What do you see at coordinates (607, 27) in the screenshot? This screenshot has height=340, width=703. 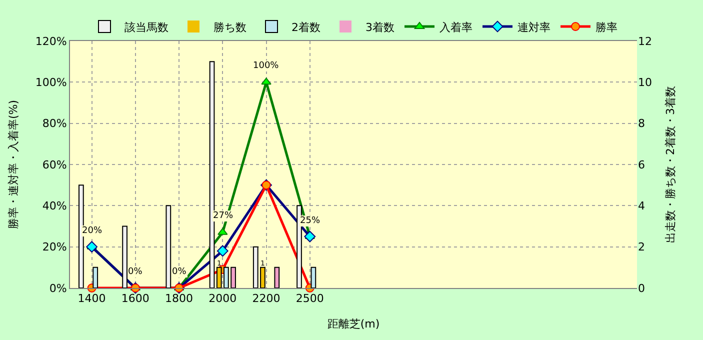 I see `legend-label: 勝率` at bounding box center [607, 27].